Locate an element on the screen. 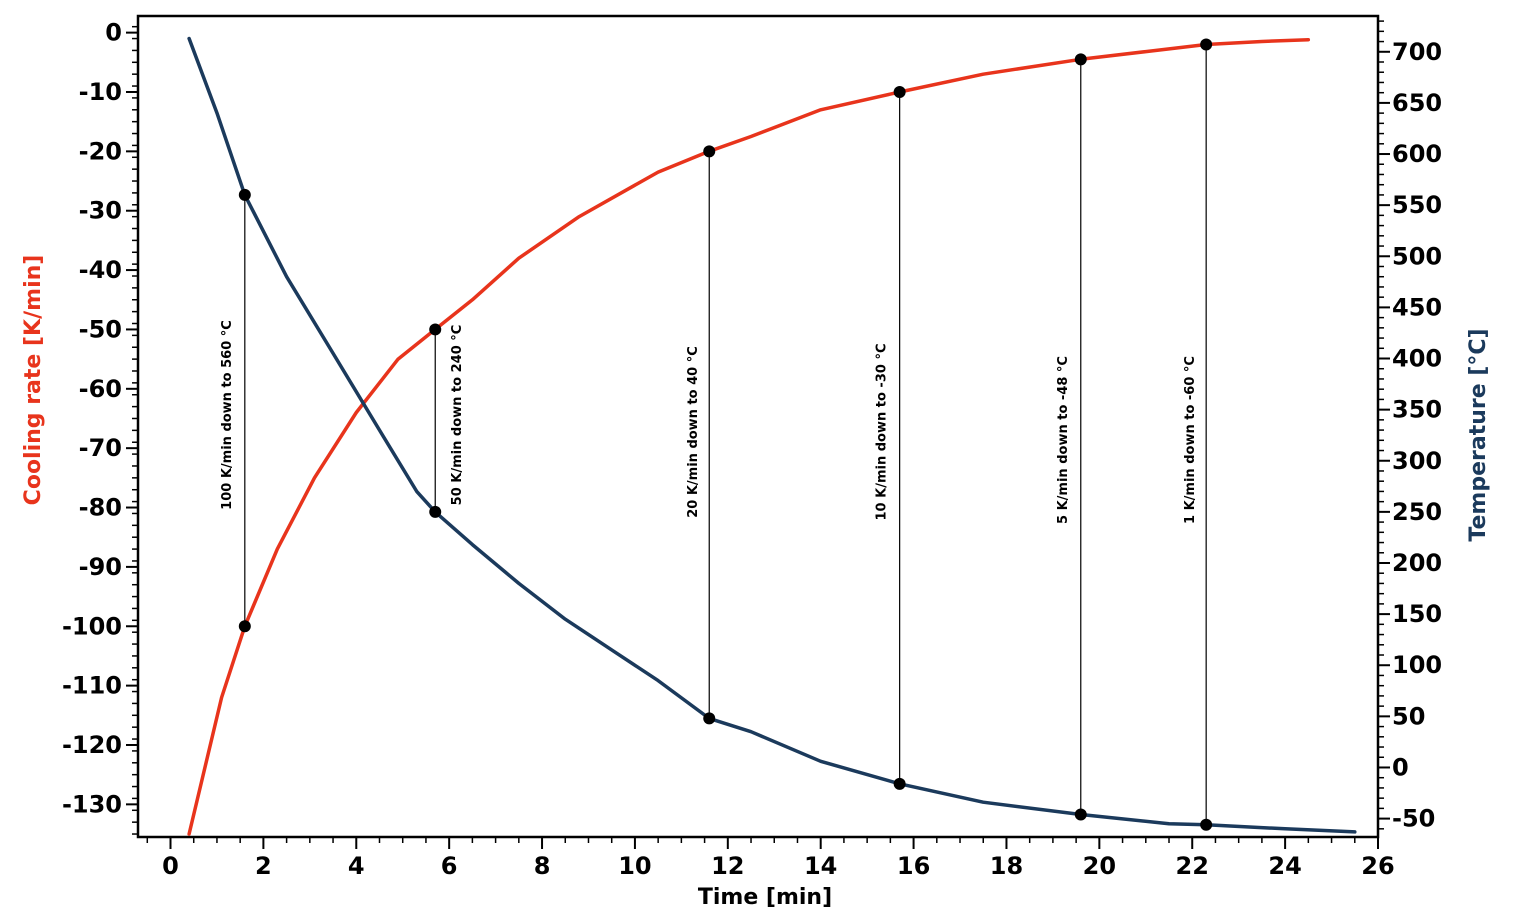 This screenshot has width=1536, height=922. y-right-tick-label: 550 is located at coordinates (1417, 205).